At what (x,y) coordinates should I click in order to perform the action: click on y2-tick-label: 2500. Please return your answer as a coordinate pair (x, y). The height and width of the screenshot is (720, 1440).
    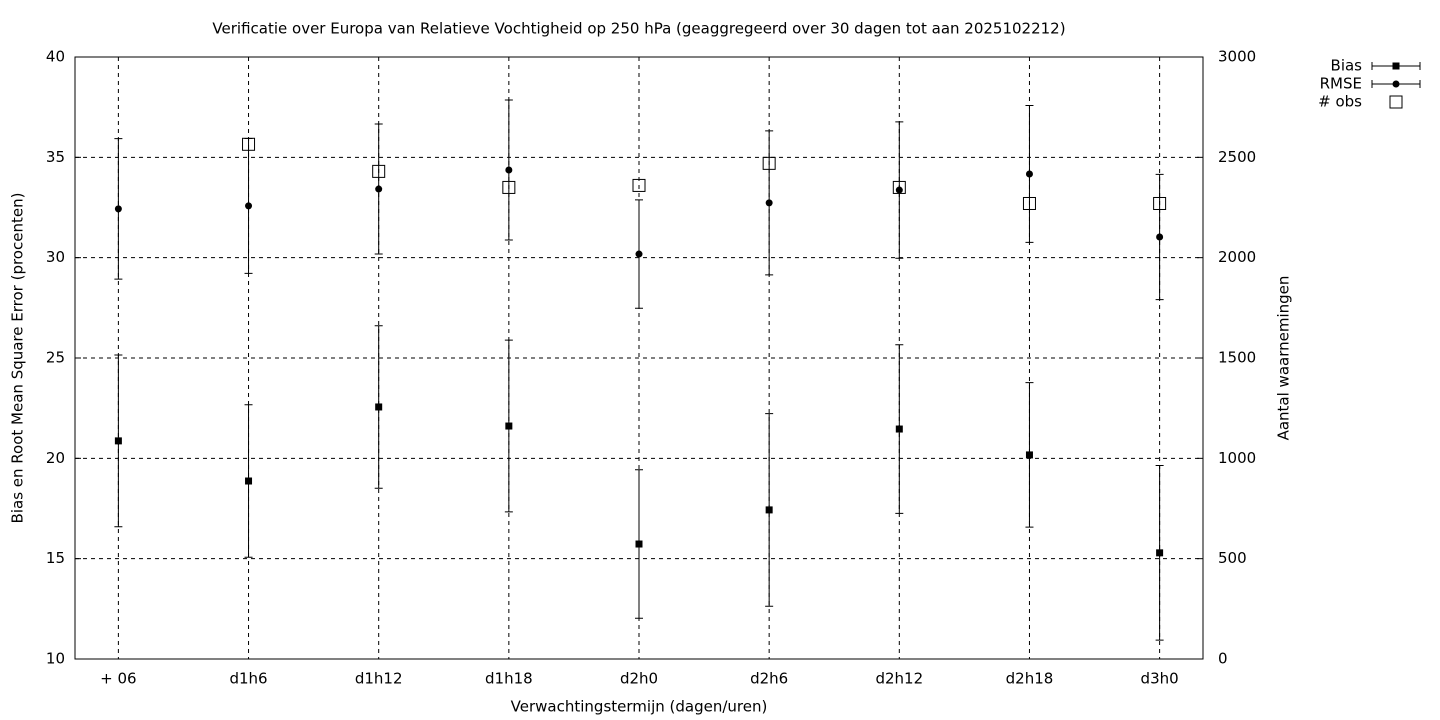
    Looking at the image, I should click on (1237, 157).